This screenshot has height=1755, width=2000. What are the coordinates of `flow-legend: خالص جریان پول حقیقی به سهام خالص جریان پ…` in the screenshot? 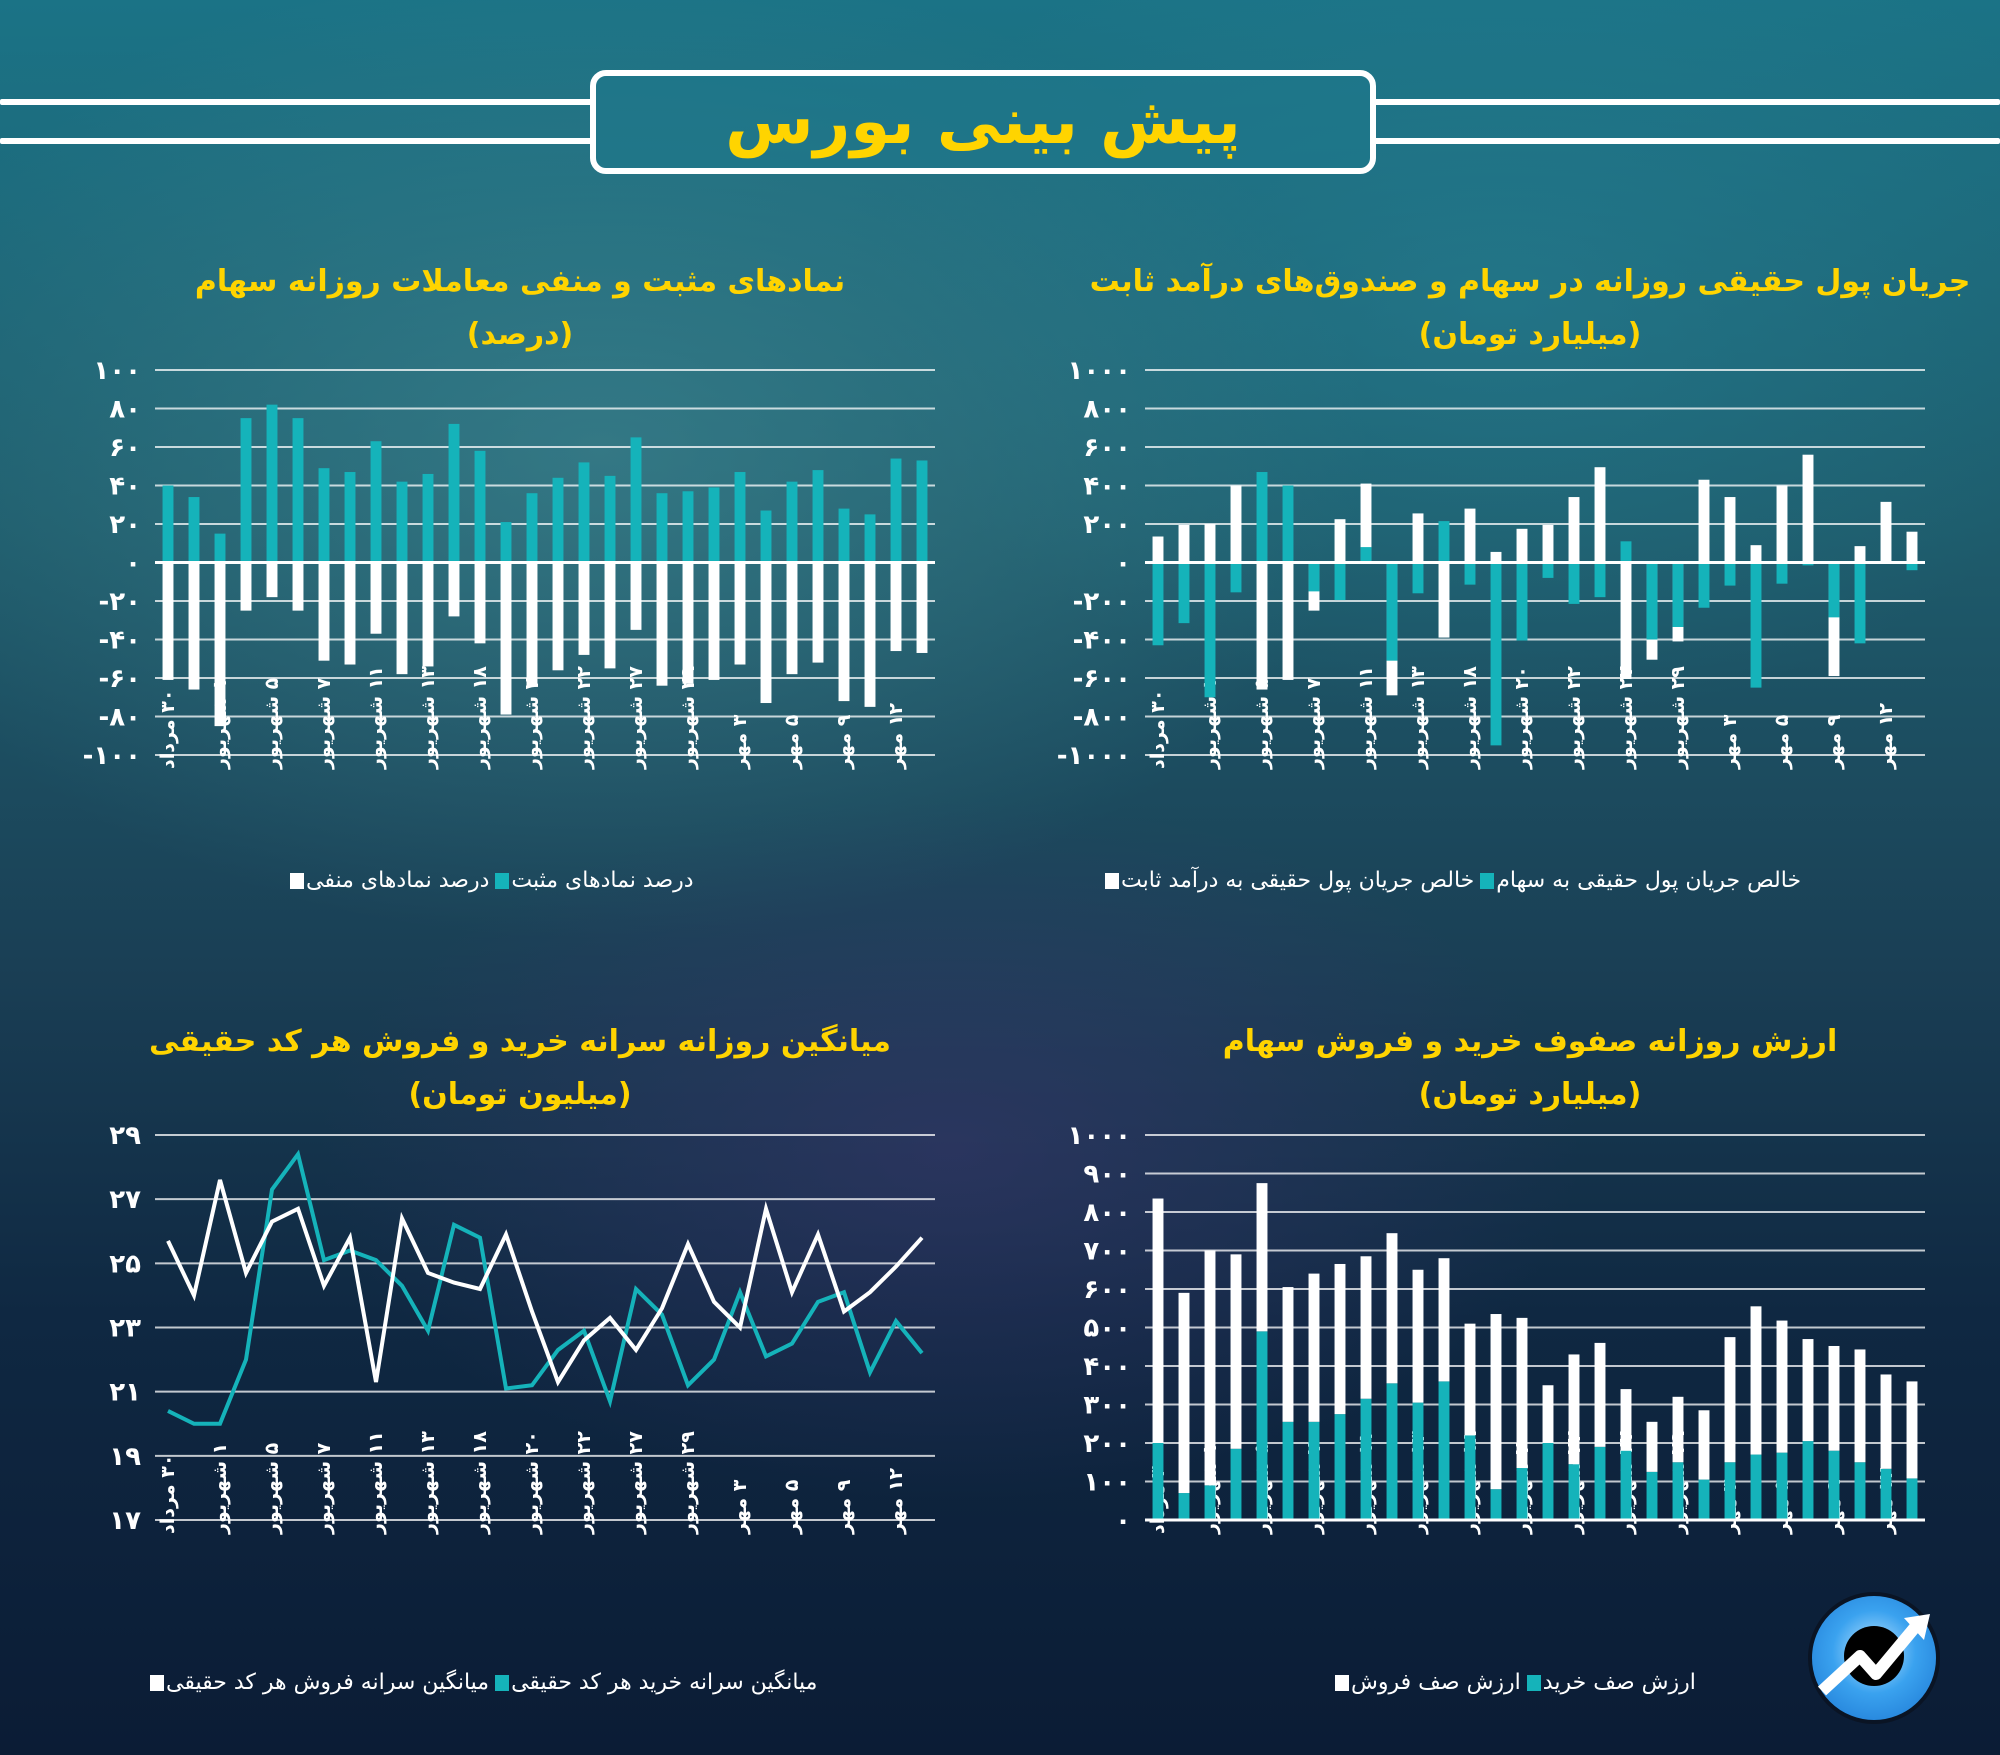 It's located at (1453, 880).